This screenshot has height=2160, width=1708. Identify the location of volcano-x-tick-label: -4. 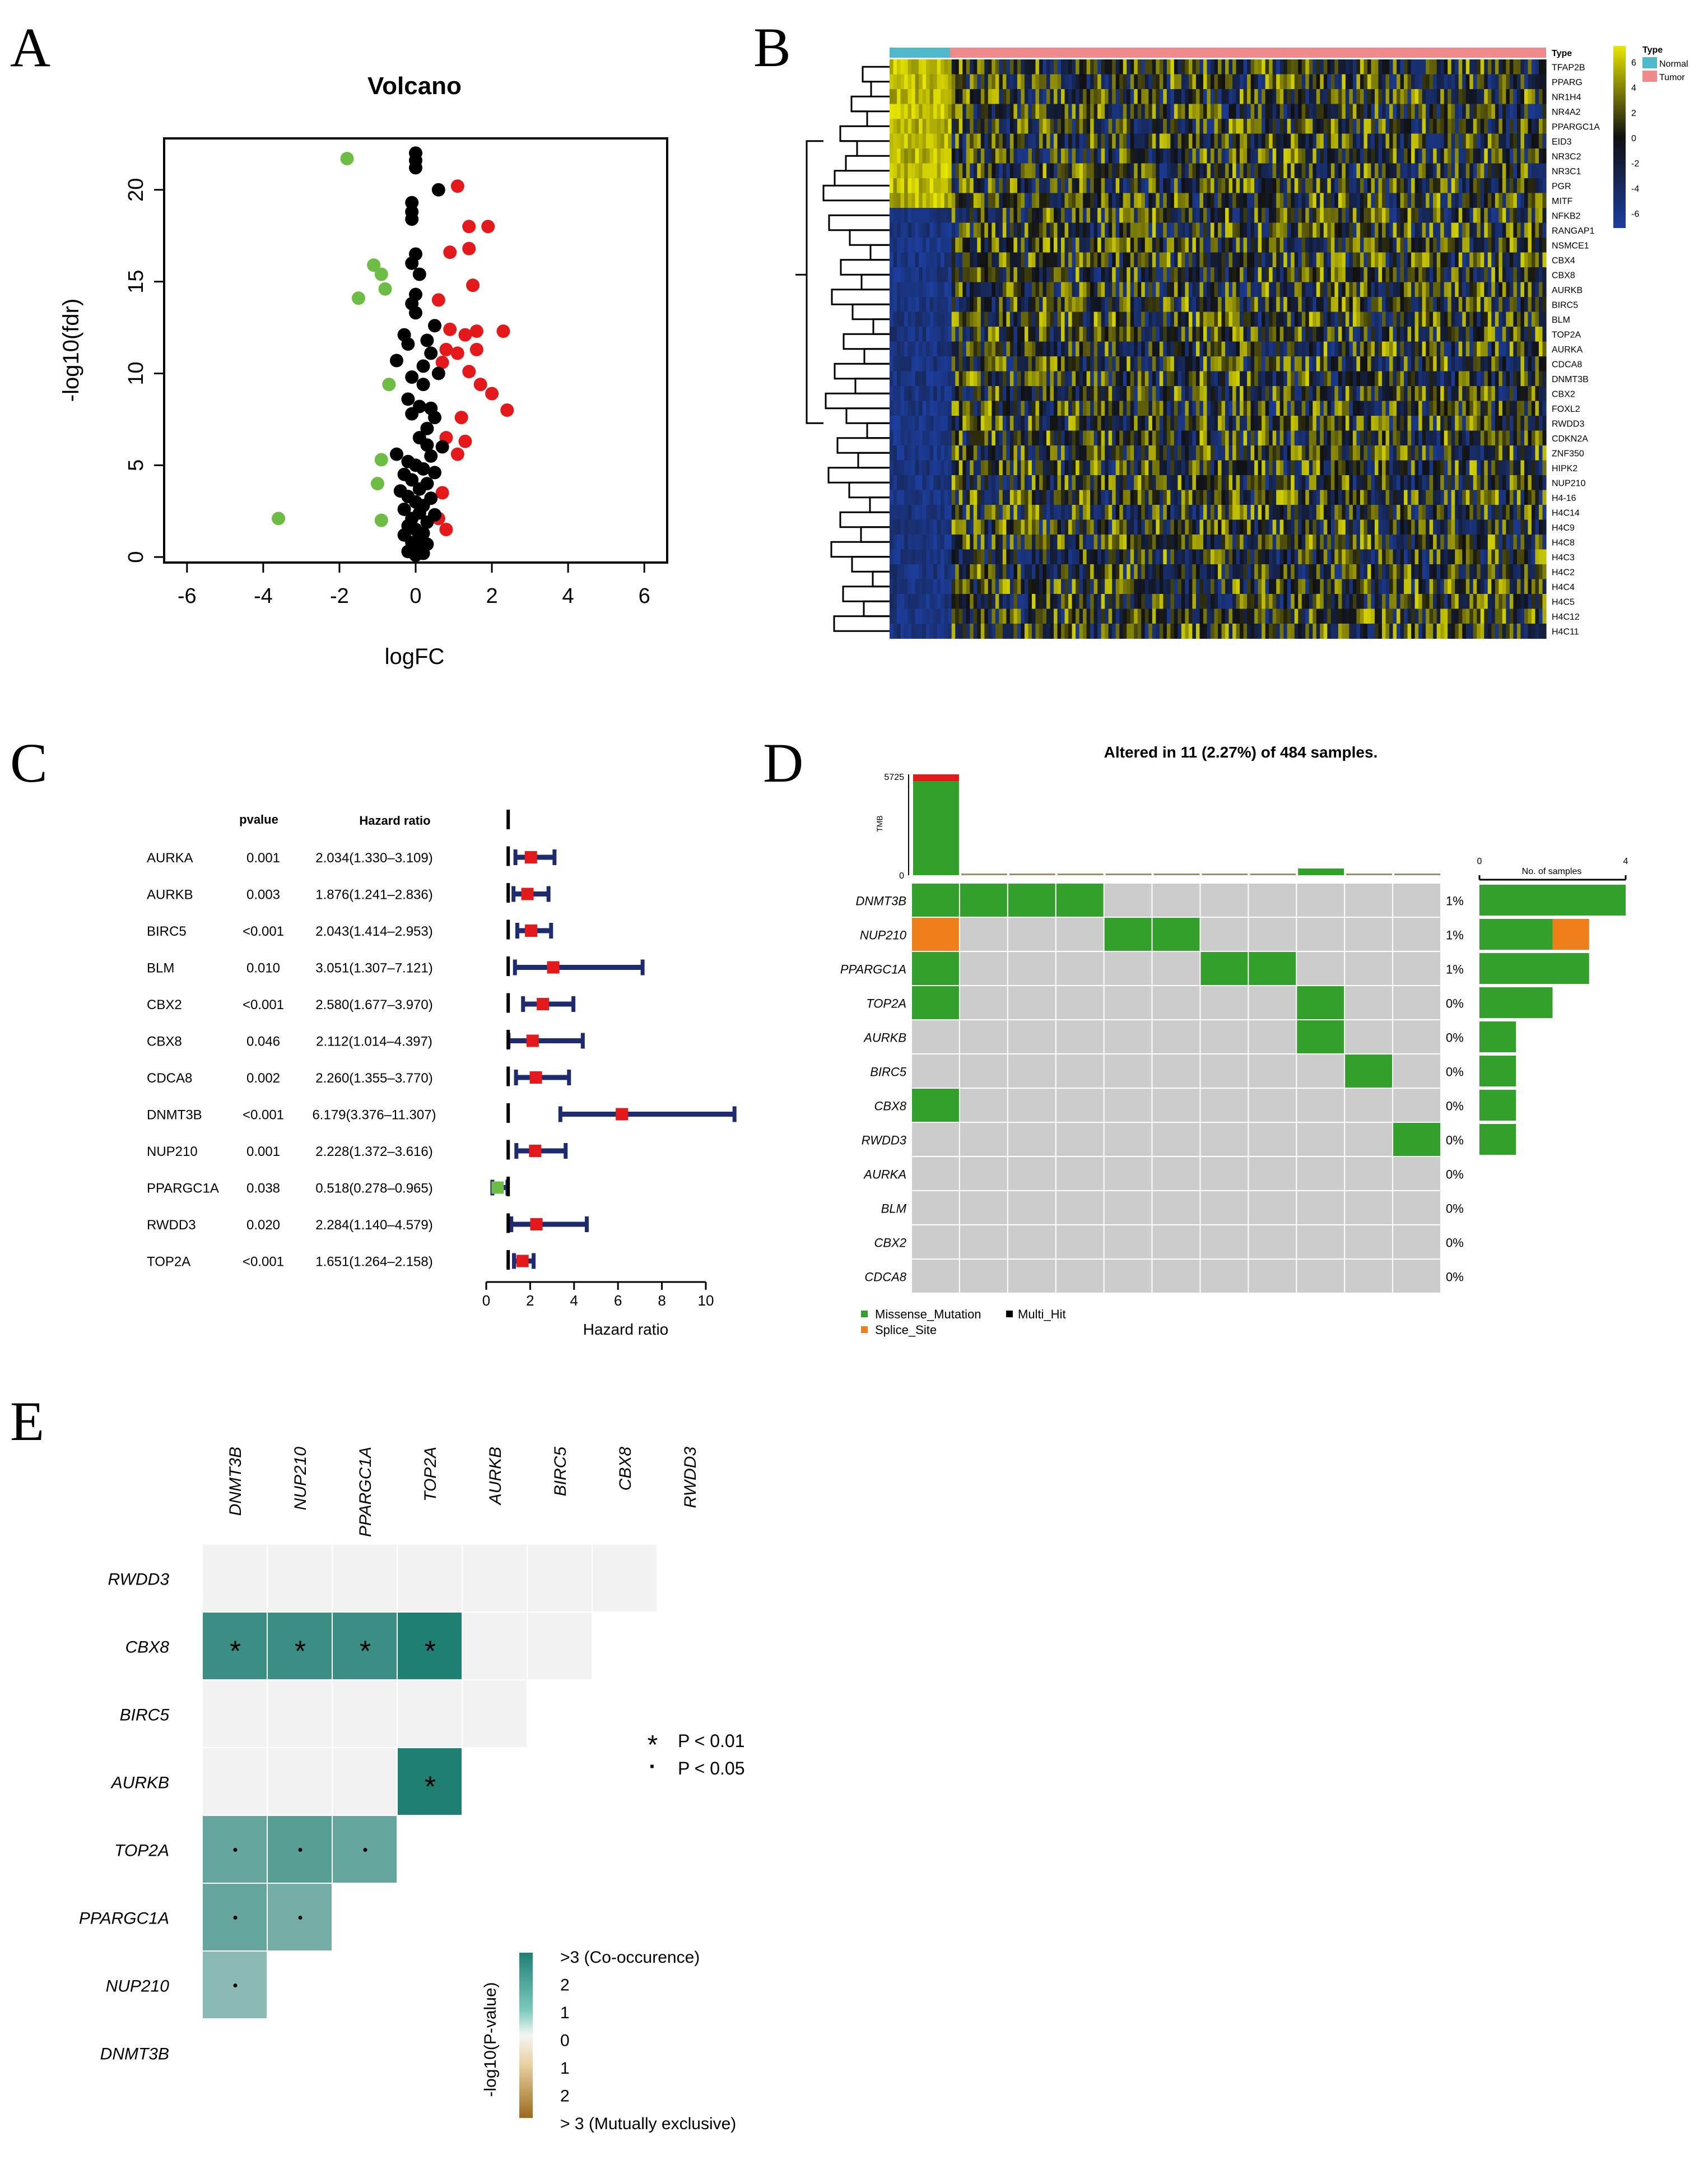
(264, 596).